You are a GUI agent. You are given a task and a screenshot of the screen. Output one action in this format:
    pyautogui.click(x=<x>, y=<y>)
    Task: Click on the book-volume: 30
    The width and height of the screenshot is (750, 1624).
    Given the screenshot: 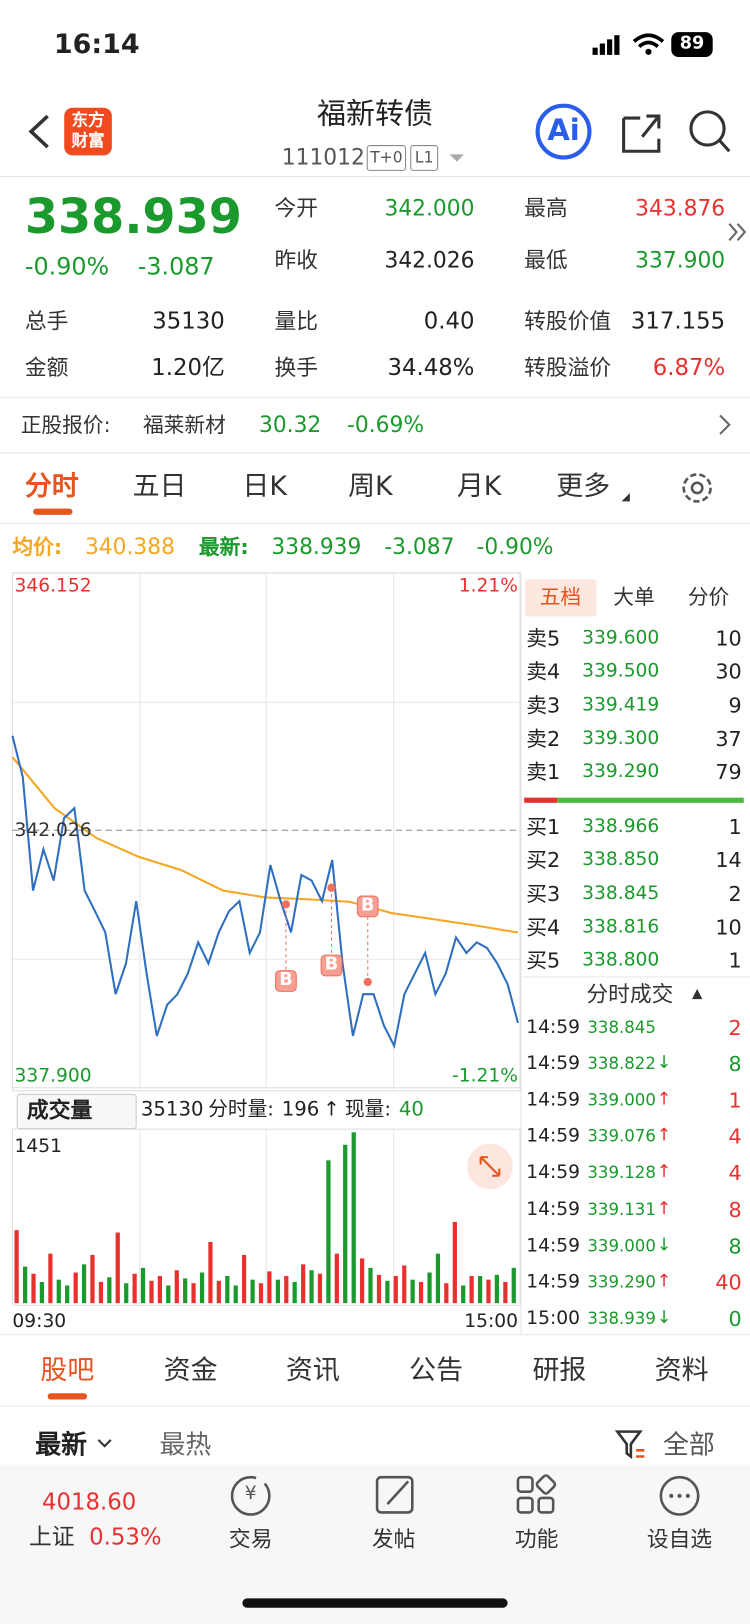 What is the action you would take?
    pyautogui.click(x=728, y=672)
    